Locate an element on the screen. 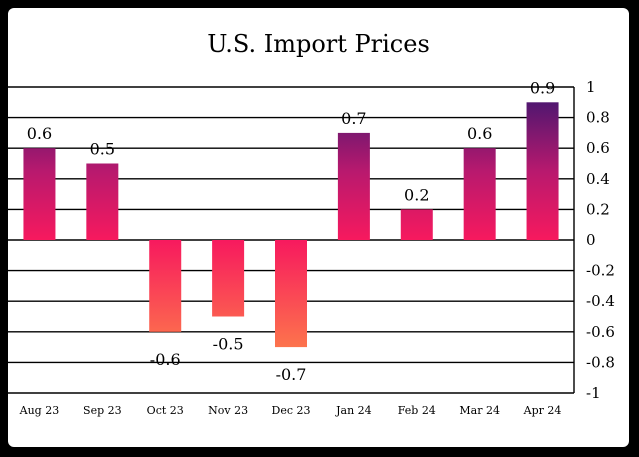 This screenshot has width=639, height=457. category-label: Sep 23 is located at coordinates (102, 410).